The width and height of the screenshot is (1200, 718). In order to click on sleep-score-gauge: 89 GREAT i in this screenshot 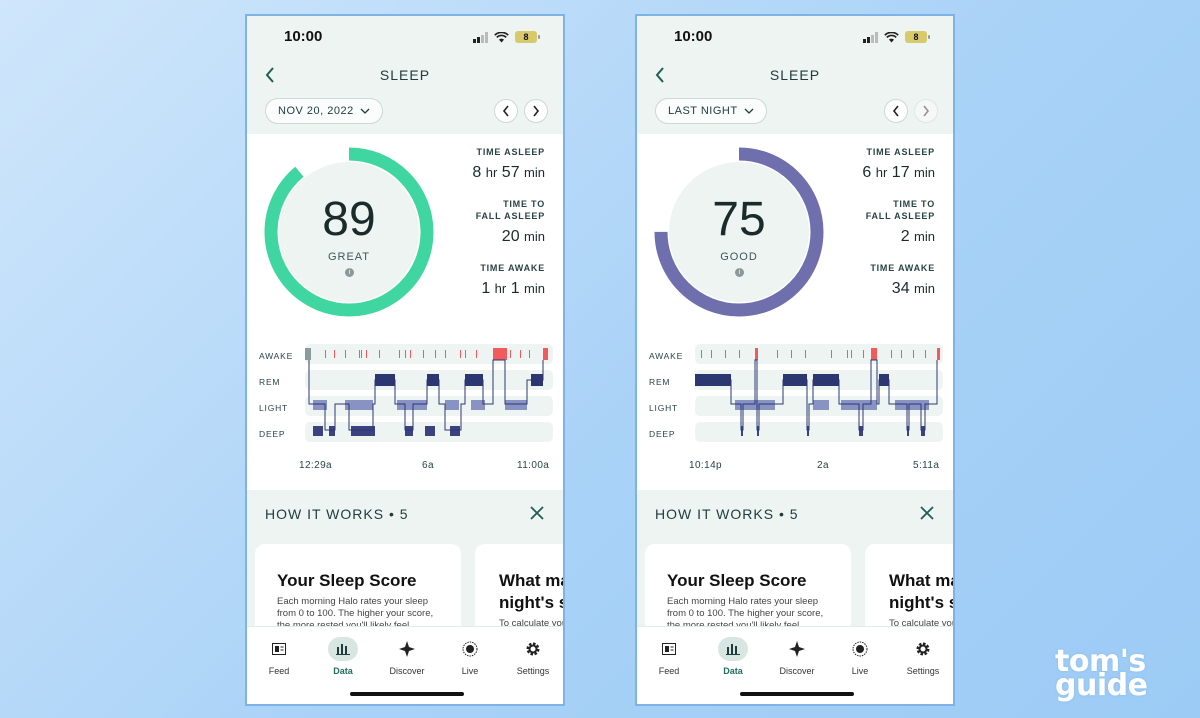, I will do `click(349, 232)`.